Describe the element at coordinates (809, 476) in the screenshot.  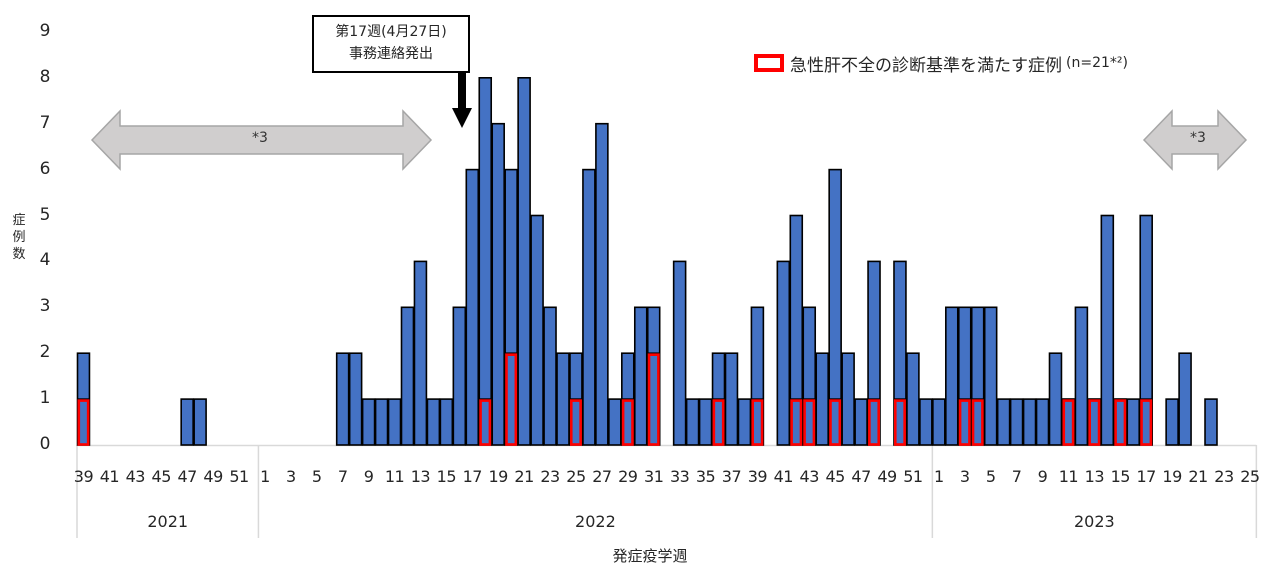
I see `x-tick-week: 43` at that location.